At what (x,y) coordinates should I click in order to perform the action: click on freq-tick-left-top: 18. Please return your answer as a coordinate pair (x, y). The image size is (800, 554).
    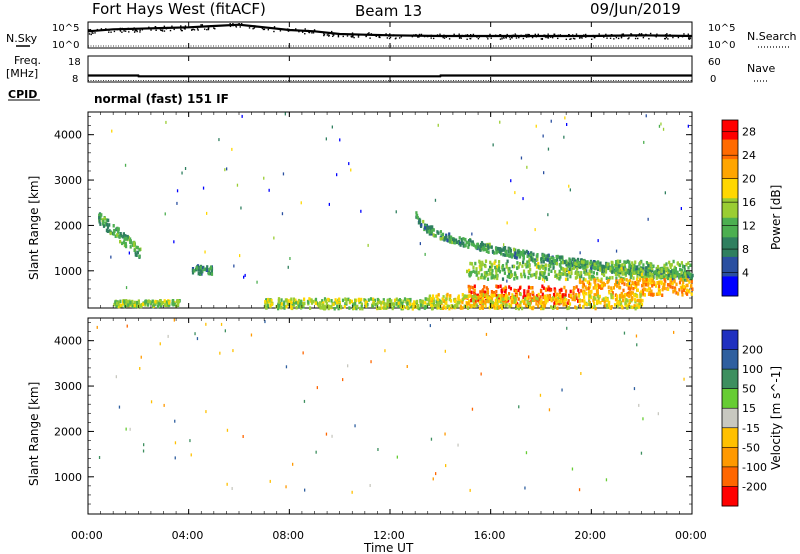
    Looking at the image, I should click on (74, 62).